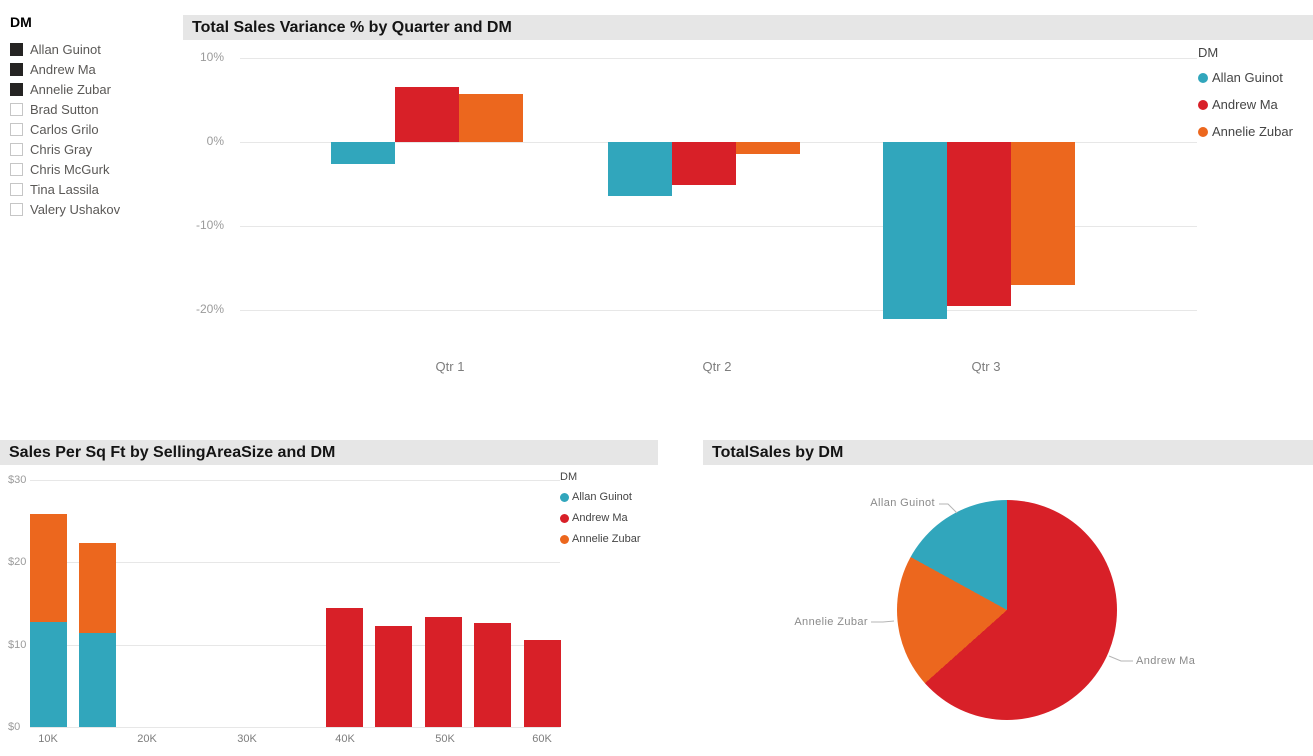 The image size is (1313, 756). What do you see at coordinates (94, 109) in the screenshot?
I see `slicer-item-brad-sutton: Brad Sutton` at bounding box center [94, 109].